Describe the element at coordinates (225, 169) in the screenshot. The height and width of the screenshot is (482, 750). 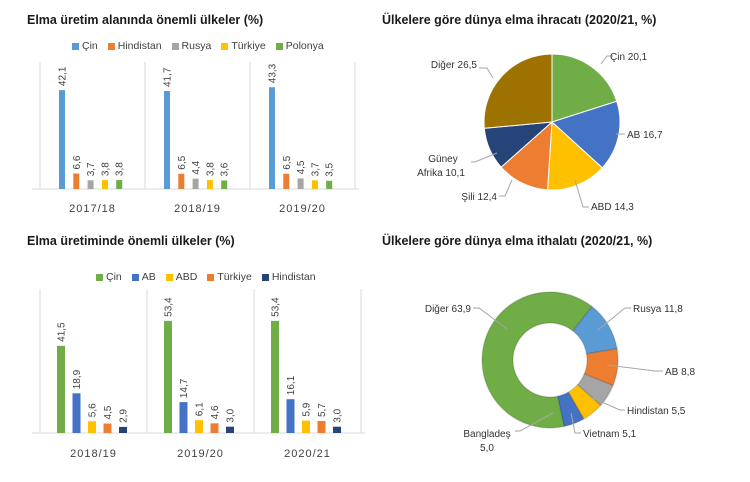
I see `bar-value-label: 3,6` at that location.